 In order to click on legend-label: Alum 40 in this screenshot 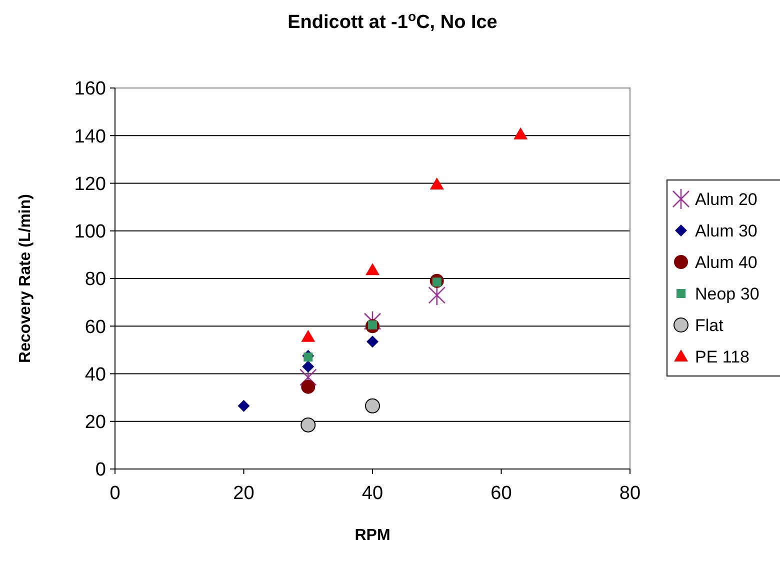, I will do `click(726, 262)`.